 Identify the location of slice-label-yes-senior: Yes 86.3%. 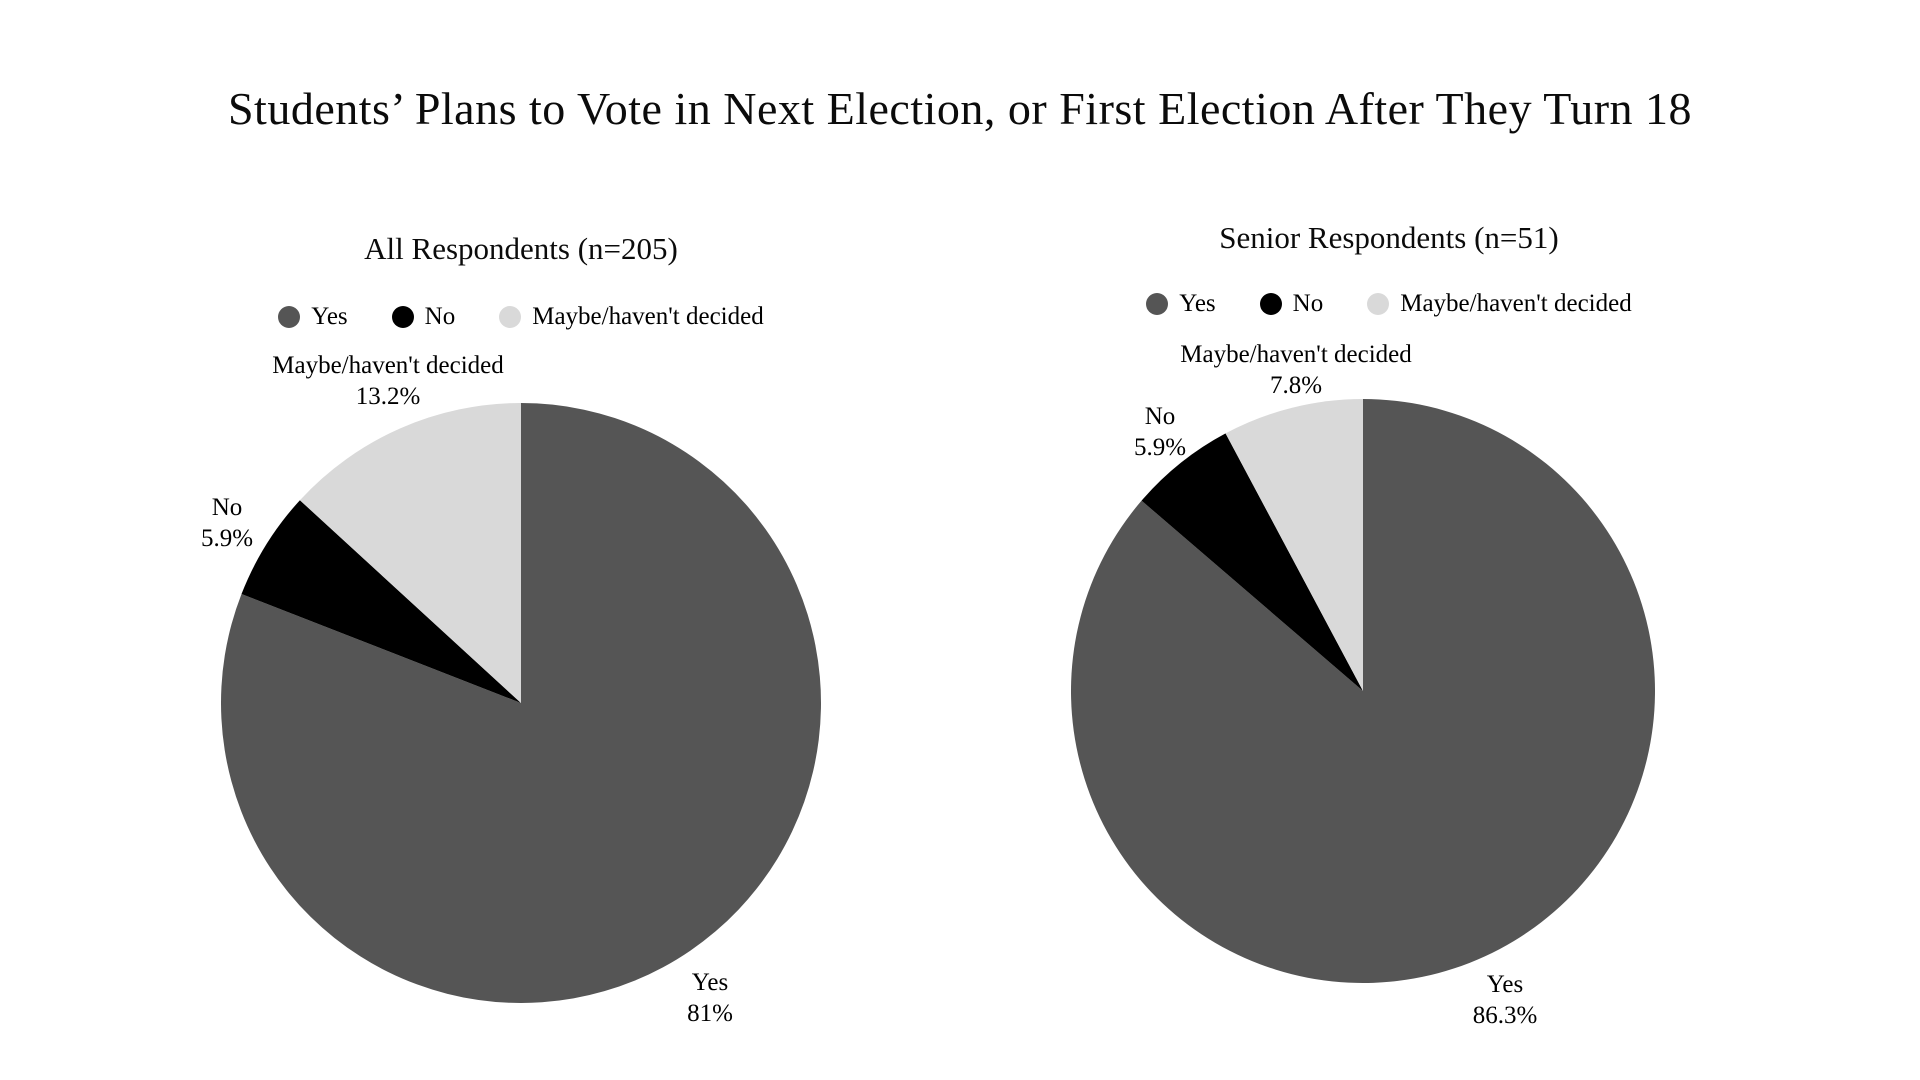
(1505, 1000).